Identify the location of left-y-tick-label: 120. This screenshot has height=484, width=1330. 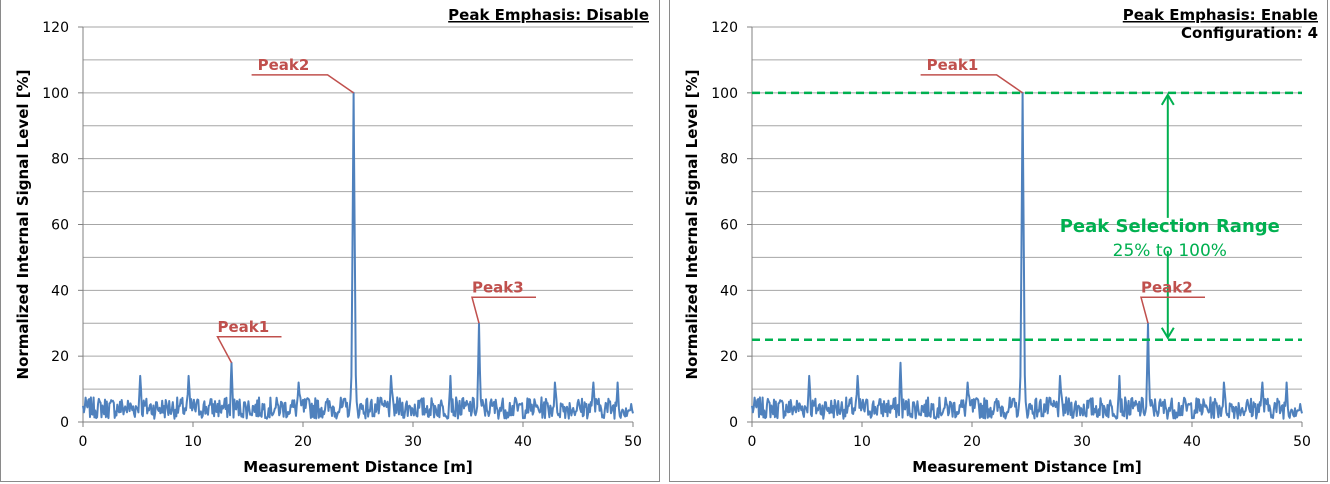
(55, 28).